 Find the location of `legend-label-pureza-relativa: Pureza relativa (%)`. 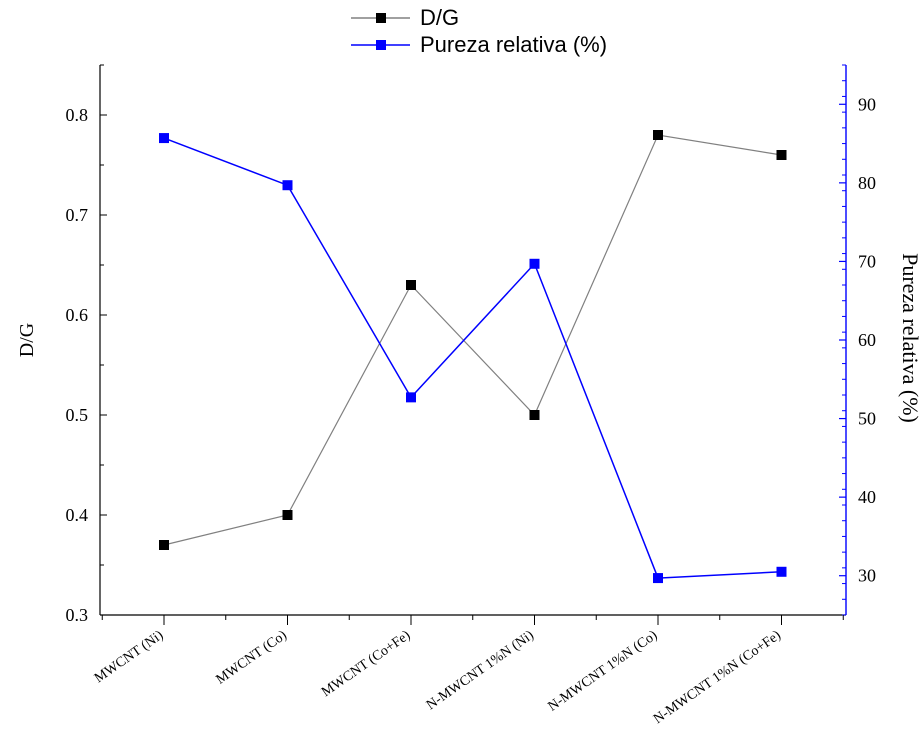

legend-label-pureza-relativa: Pureza relativa (%) is located at coordinates (513, 44).